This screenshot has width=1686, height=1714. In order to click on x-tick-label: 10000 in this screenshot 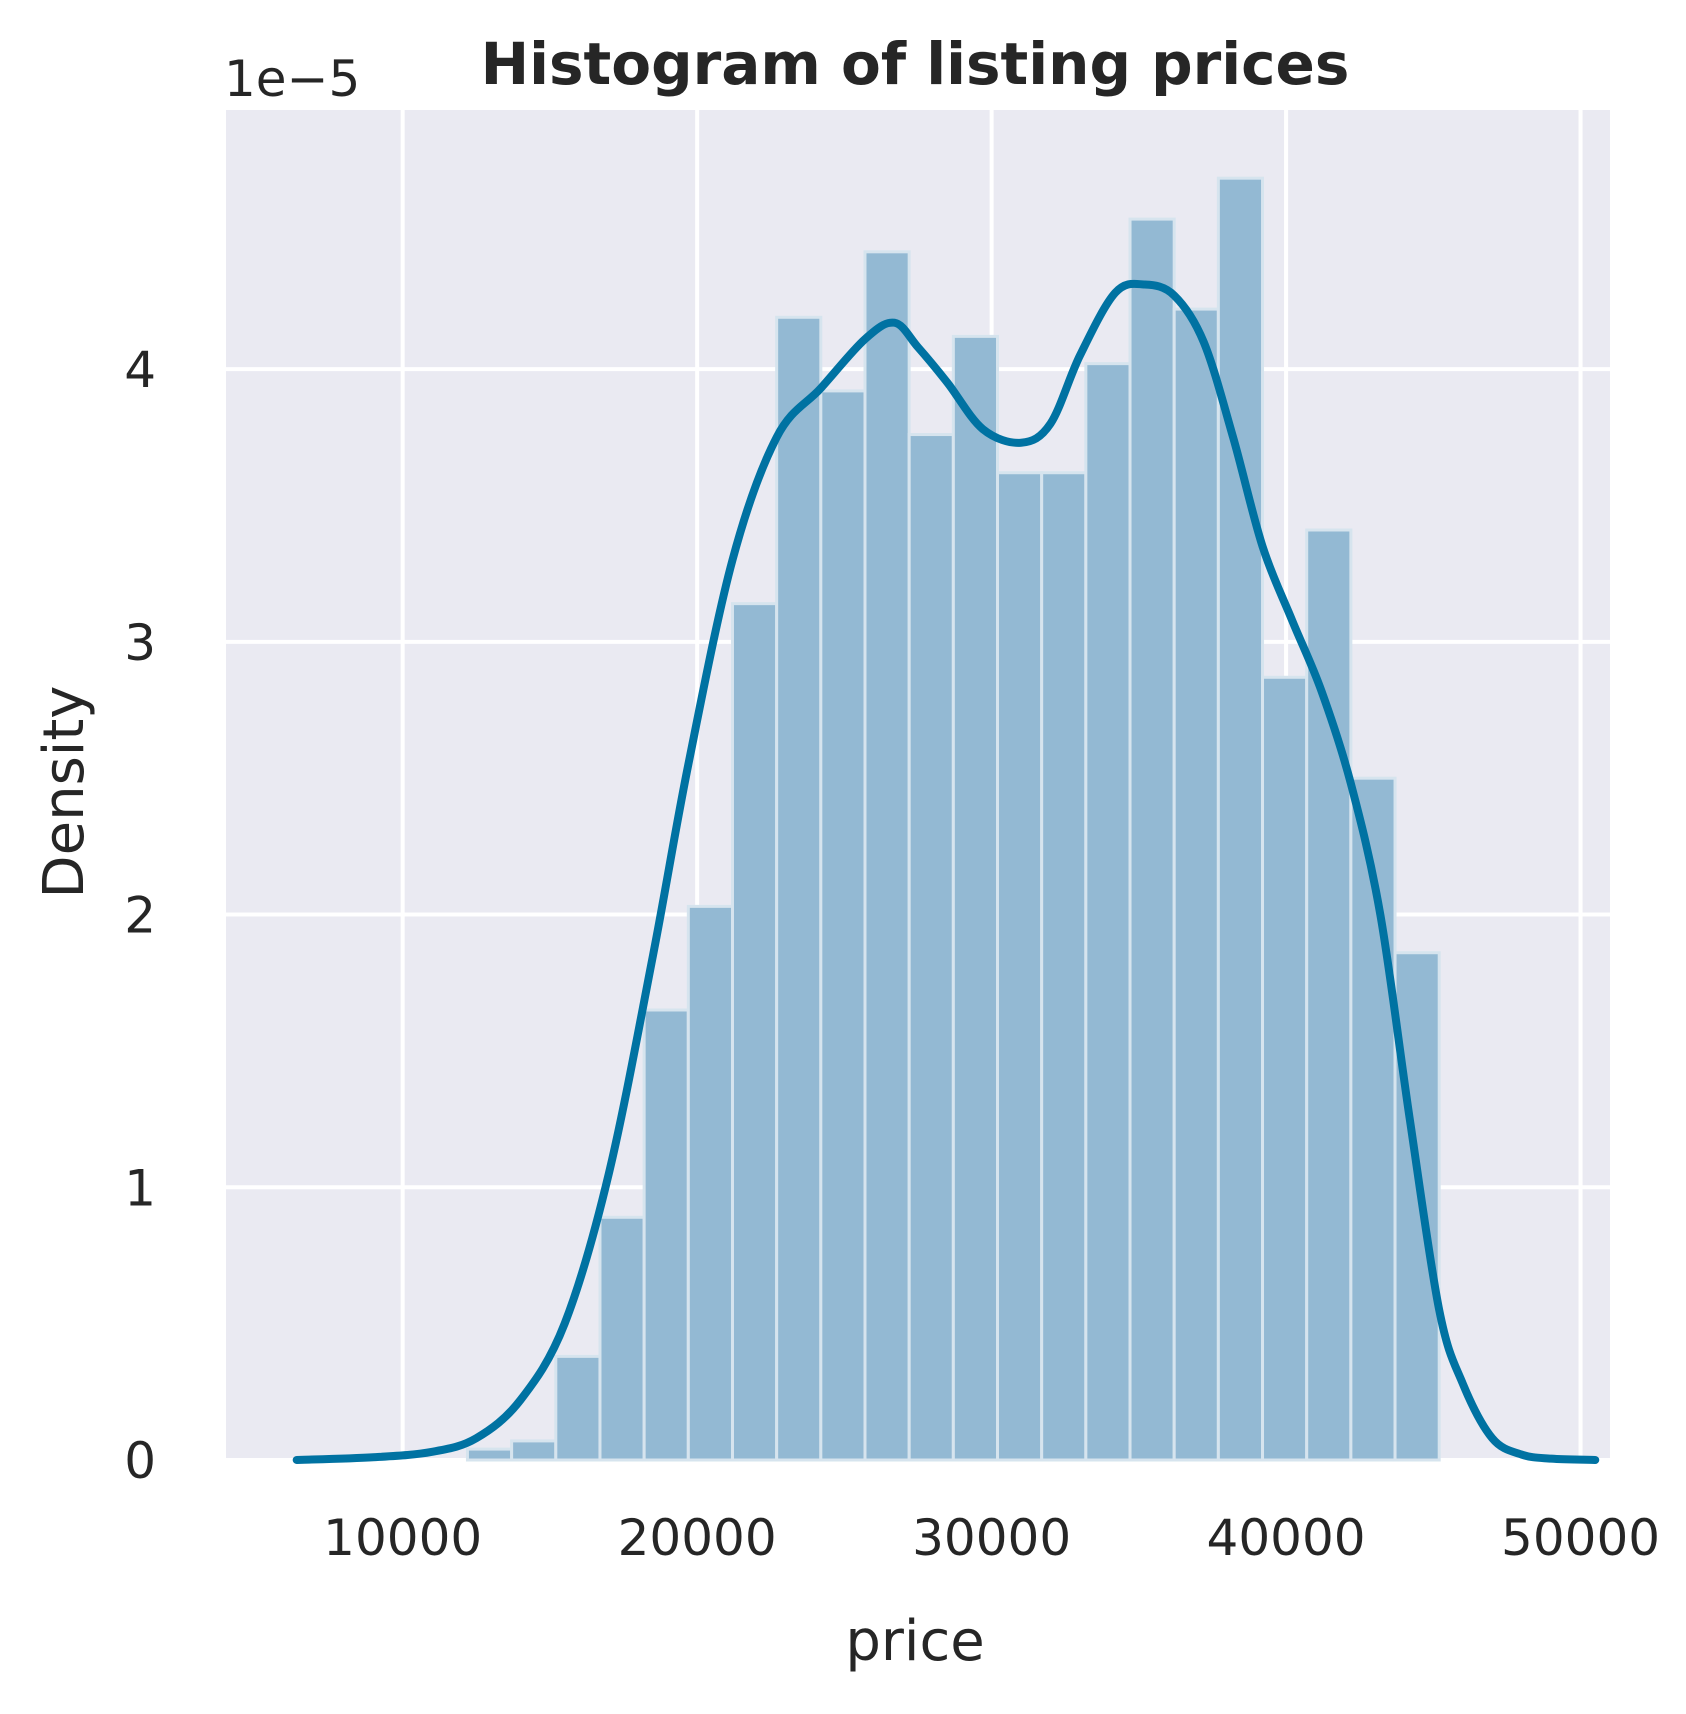, I will do `click(402, 1538)`.